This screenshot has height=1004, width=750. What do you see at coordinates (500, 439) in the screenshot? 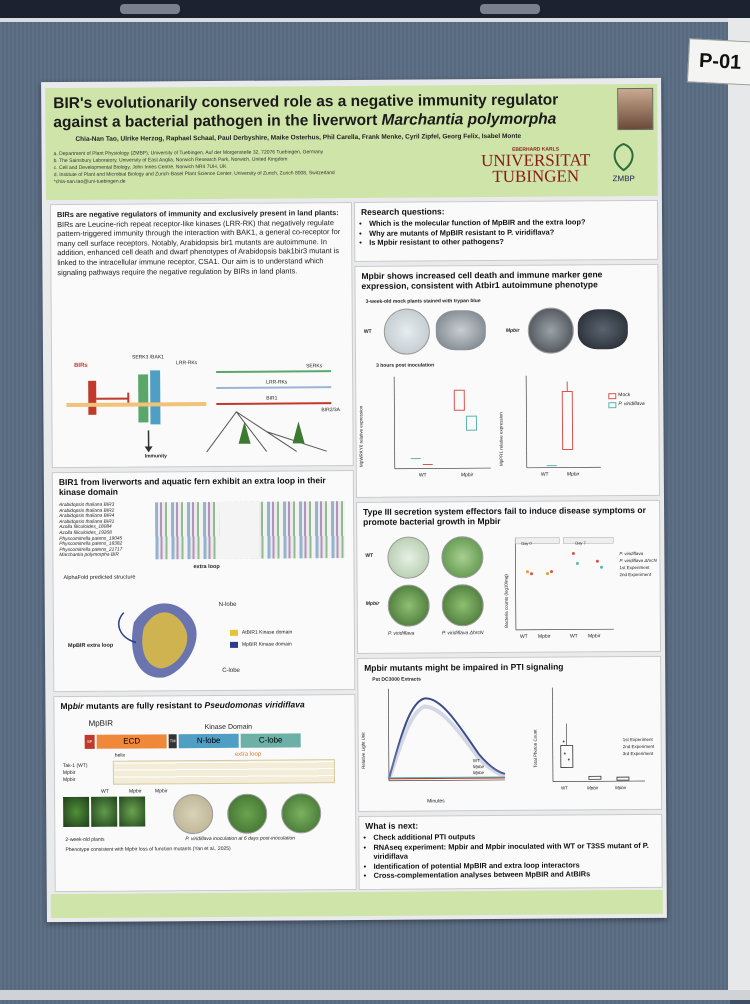
I see `pr1-axis-label: MpPR1 relative expression` at bounding box center [500, 439].